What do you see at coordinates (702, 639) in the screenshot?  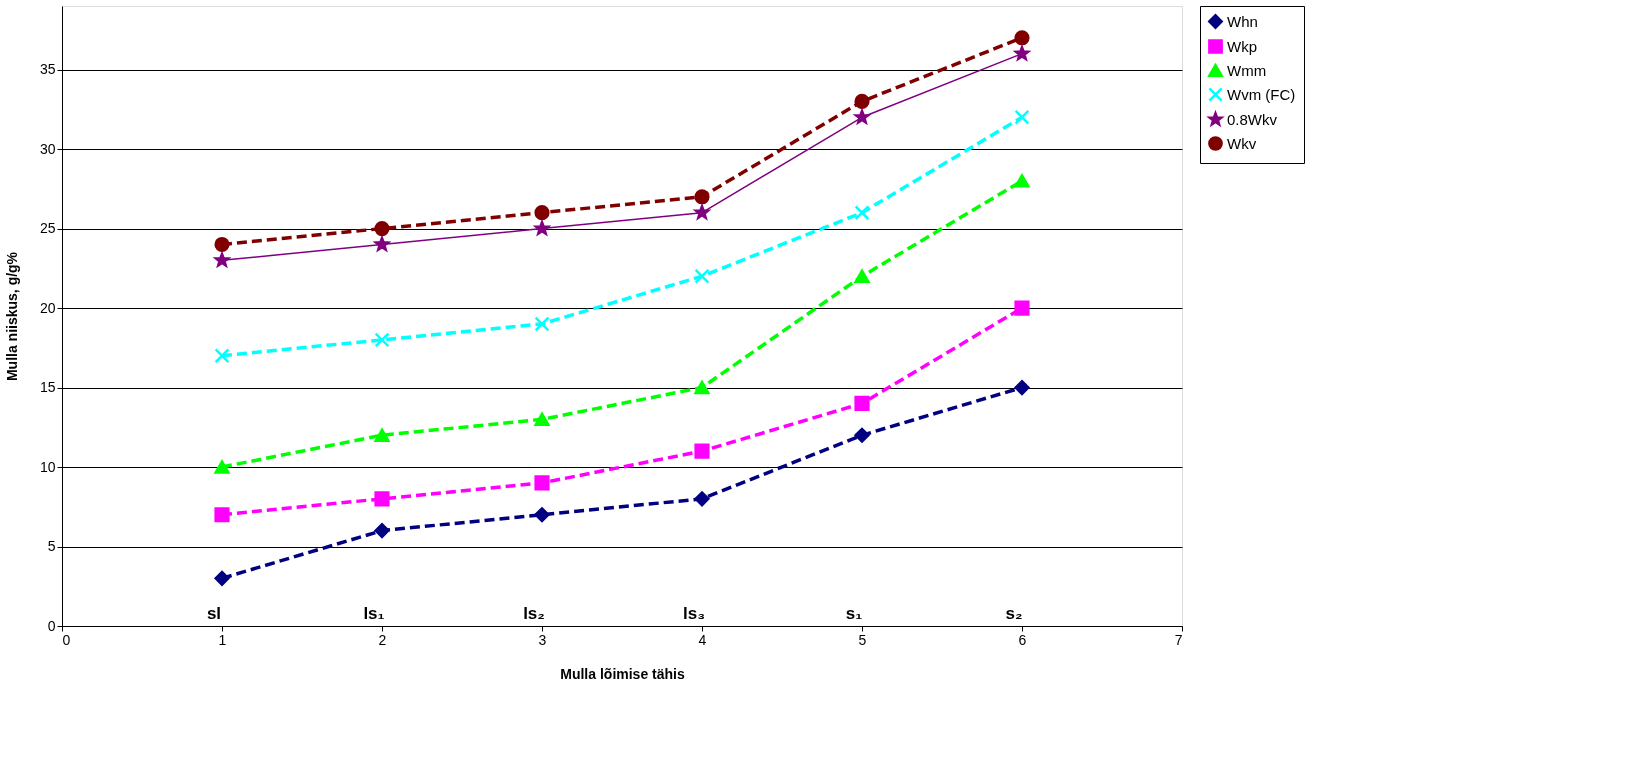 I see `x-tick-label: 4` at bounding box center [702, 639].